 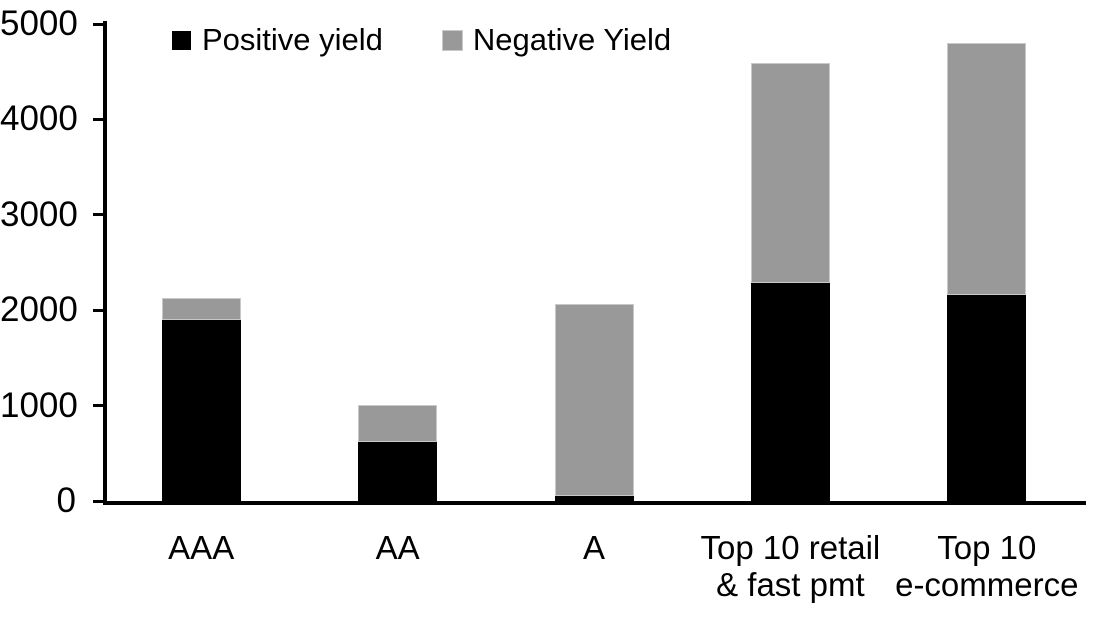 What do you see at coordinates (790, 173) in the screenshot?
I see `bar-segment-top-10-retail-fast-pmt-negative-yield` at bounding box center [790, 173].